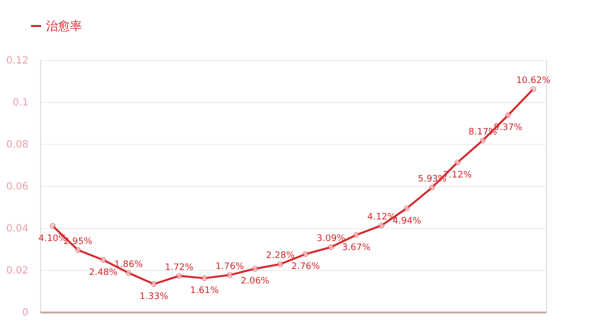 The height and width of the screenshot is (332, 589). I want to click on data-label: 2.76%, so click(305, 267).